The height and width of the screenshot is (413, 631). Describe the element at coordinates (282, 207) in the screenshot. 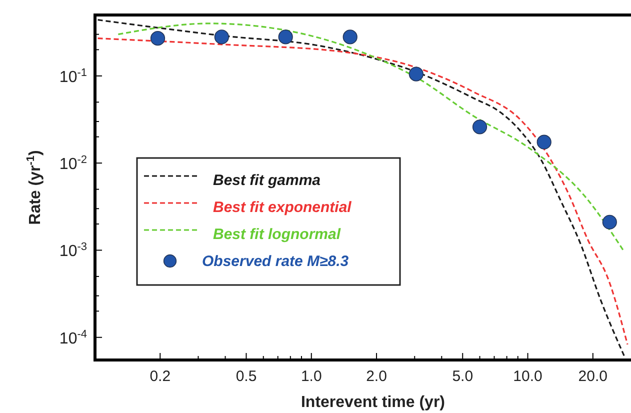

I see `legend-label: Best fit exponential` at that location.